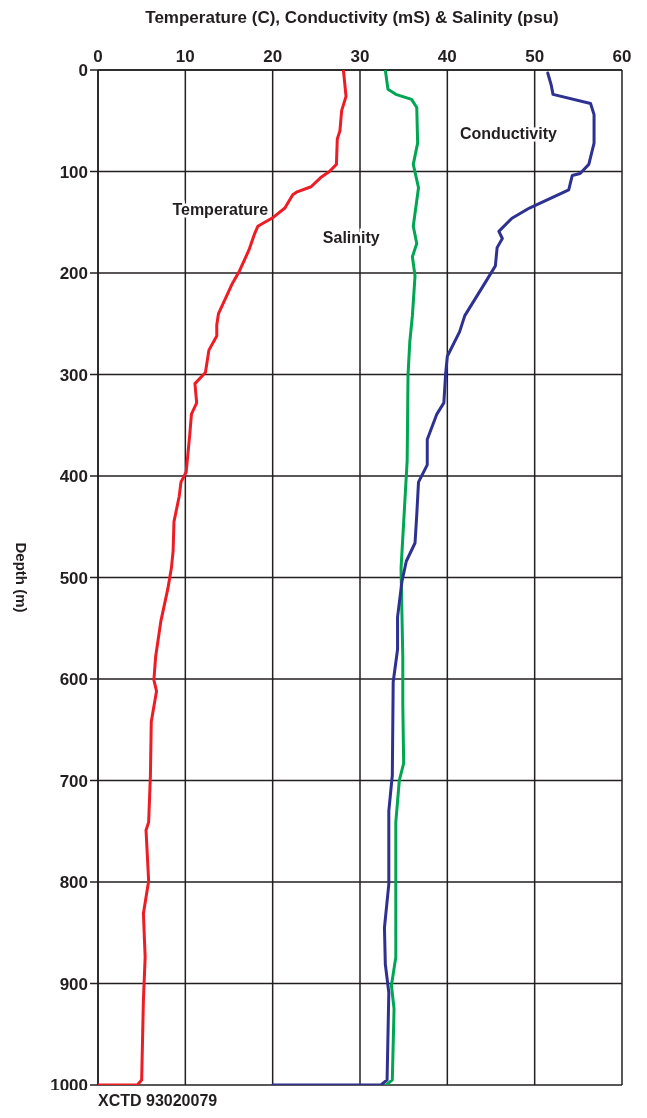 The image size is (647, 1118). What do you see at coordinates (22, 577) in the screenshot?
I see `y-axis-title: Depth (m)` at bounding box center [22, 577].